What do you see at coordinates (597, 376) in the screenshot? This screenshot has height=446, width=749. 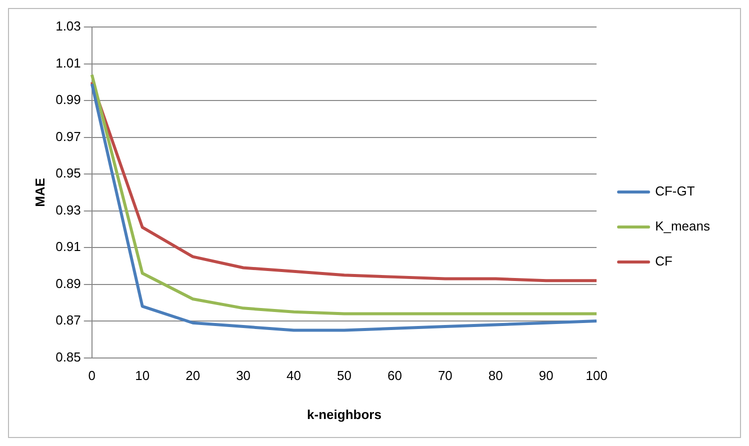 I see `x-tick-label: 100` at bounding box center [597, 376].